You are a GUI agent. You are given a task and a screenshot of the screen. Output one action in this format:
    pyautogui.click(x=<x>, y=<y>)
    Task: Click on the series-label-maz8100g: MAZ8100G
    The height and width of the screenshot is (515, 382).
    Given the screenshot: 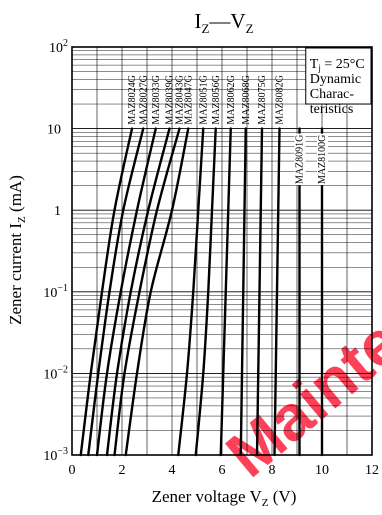 What is the action you would take?
    pyautogui.click(x=322, y=159)
    